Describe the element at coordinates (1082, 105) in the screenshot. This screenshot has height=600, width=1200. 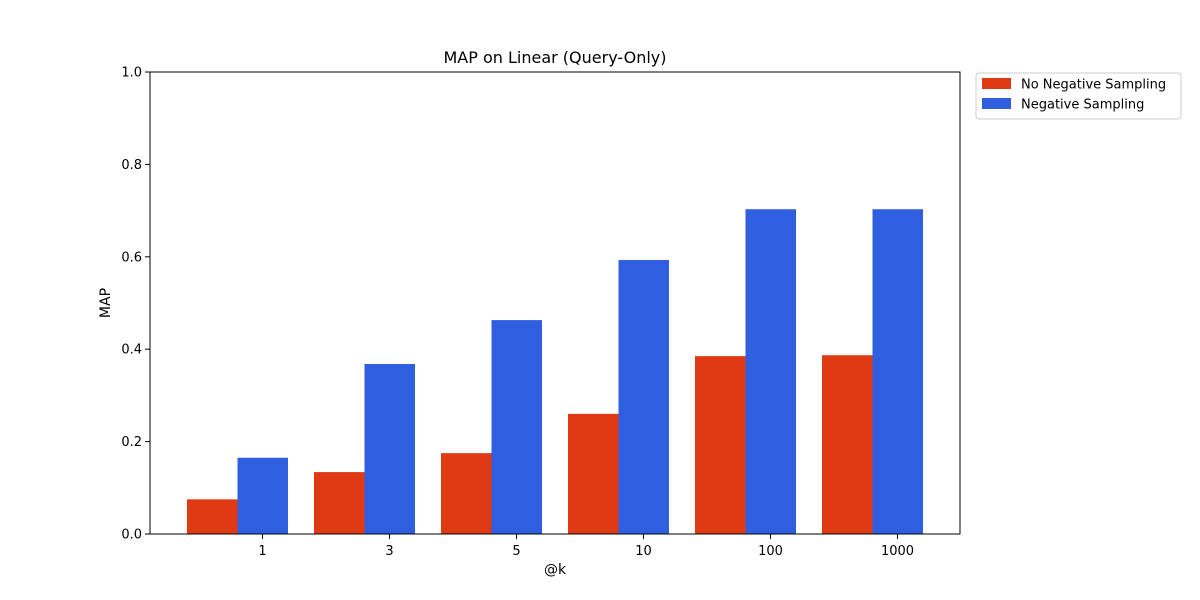
I see `legend-label-series2: Negative Sampling` at that location.